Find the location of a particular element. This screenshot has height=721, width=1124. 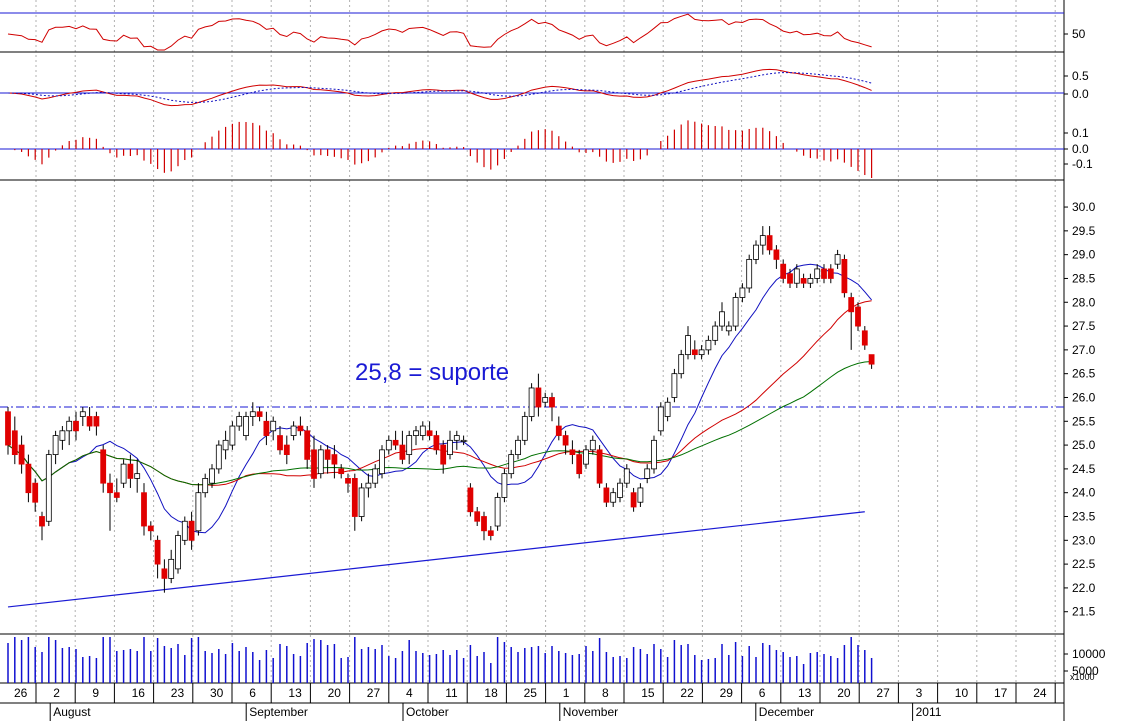

x-day-label: 2 is located at coordinates (56, 693).